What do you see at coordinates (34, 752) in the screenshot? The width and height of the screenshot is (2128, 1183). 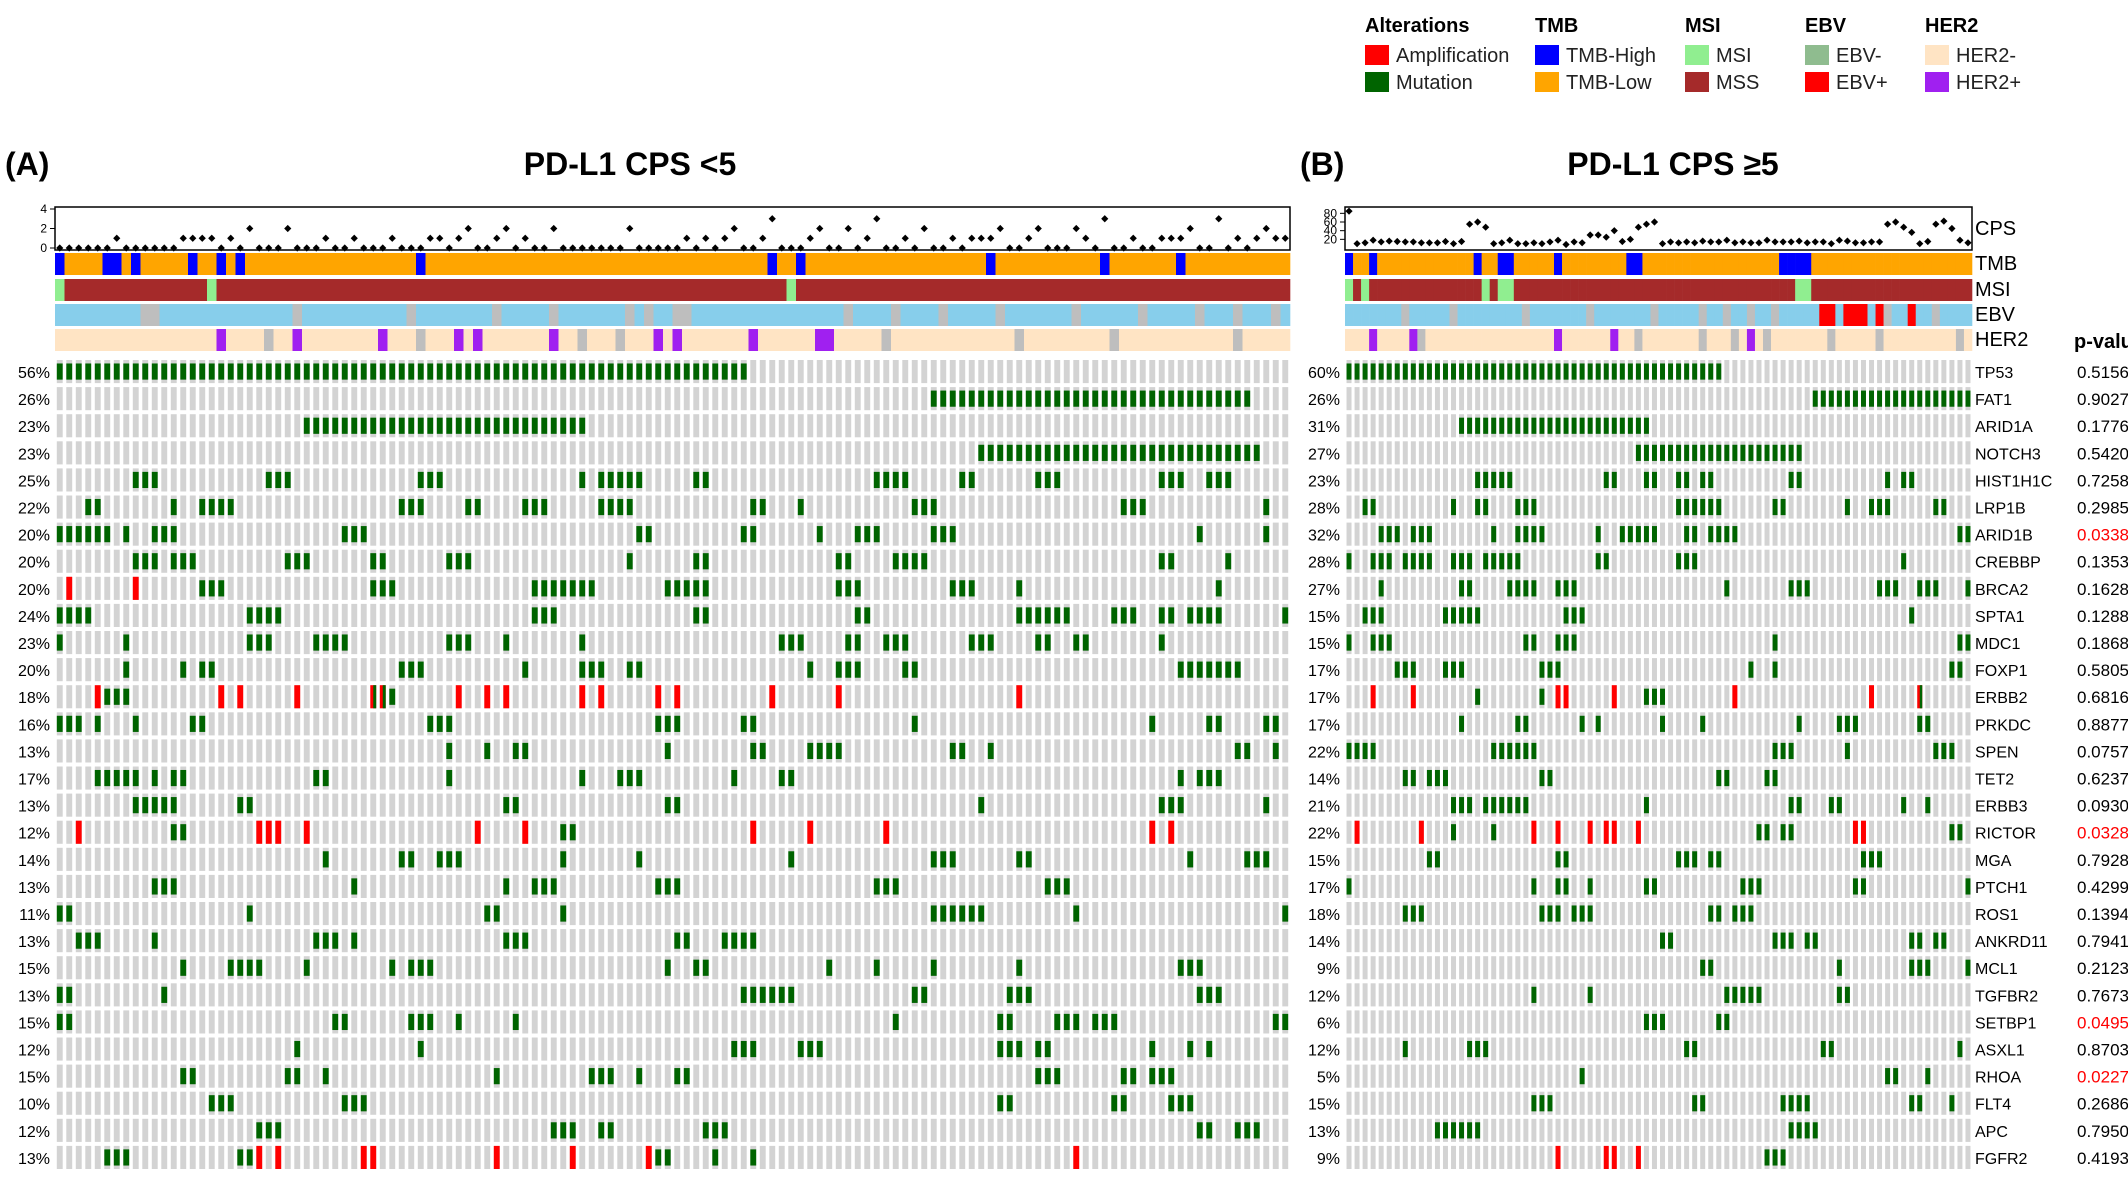 I see `gene-pct: 13%` at bounding box center [34, 752].